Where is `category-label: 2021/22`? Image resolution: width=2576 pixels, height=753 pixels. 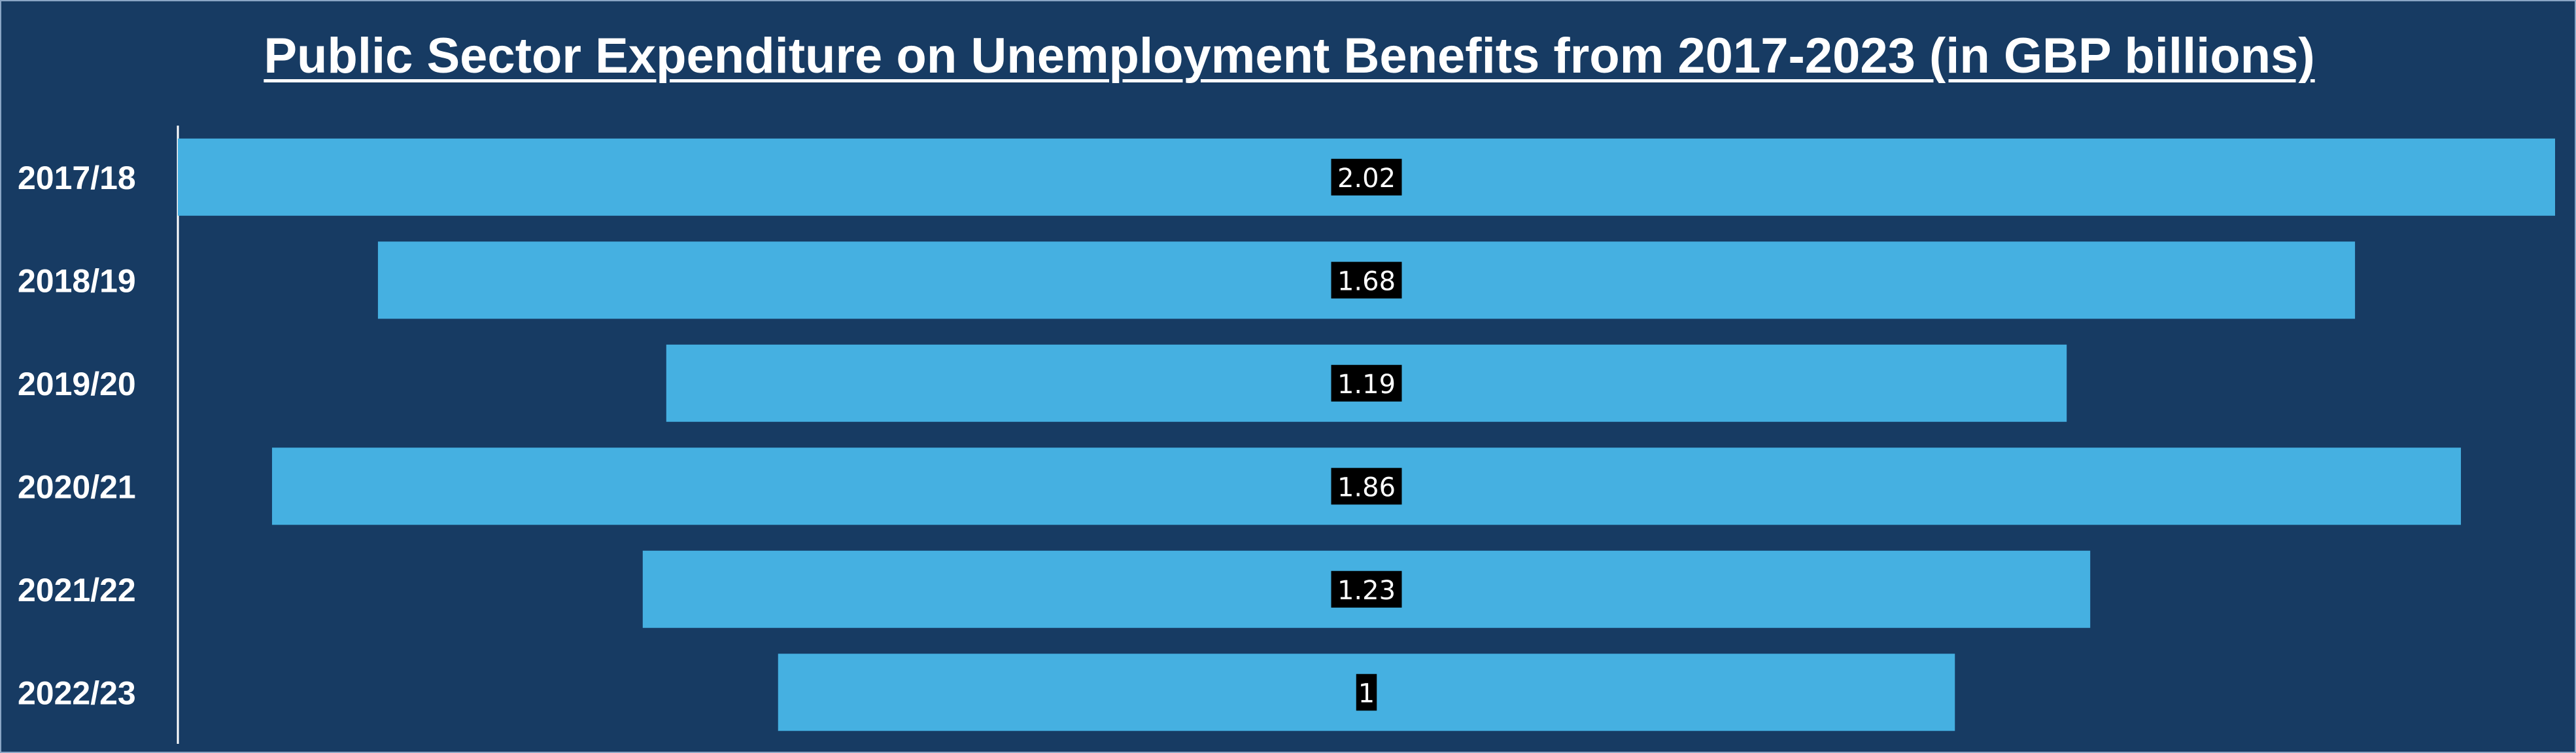 category-label: 2021/22 is located at coordinates (77, 590).